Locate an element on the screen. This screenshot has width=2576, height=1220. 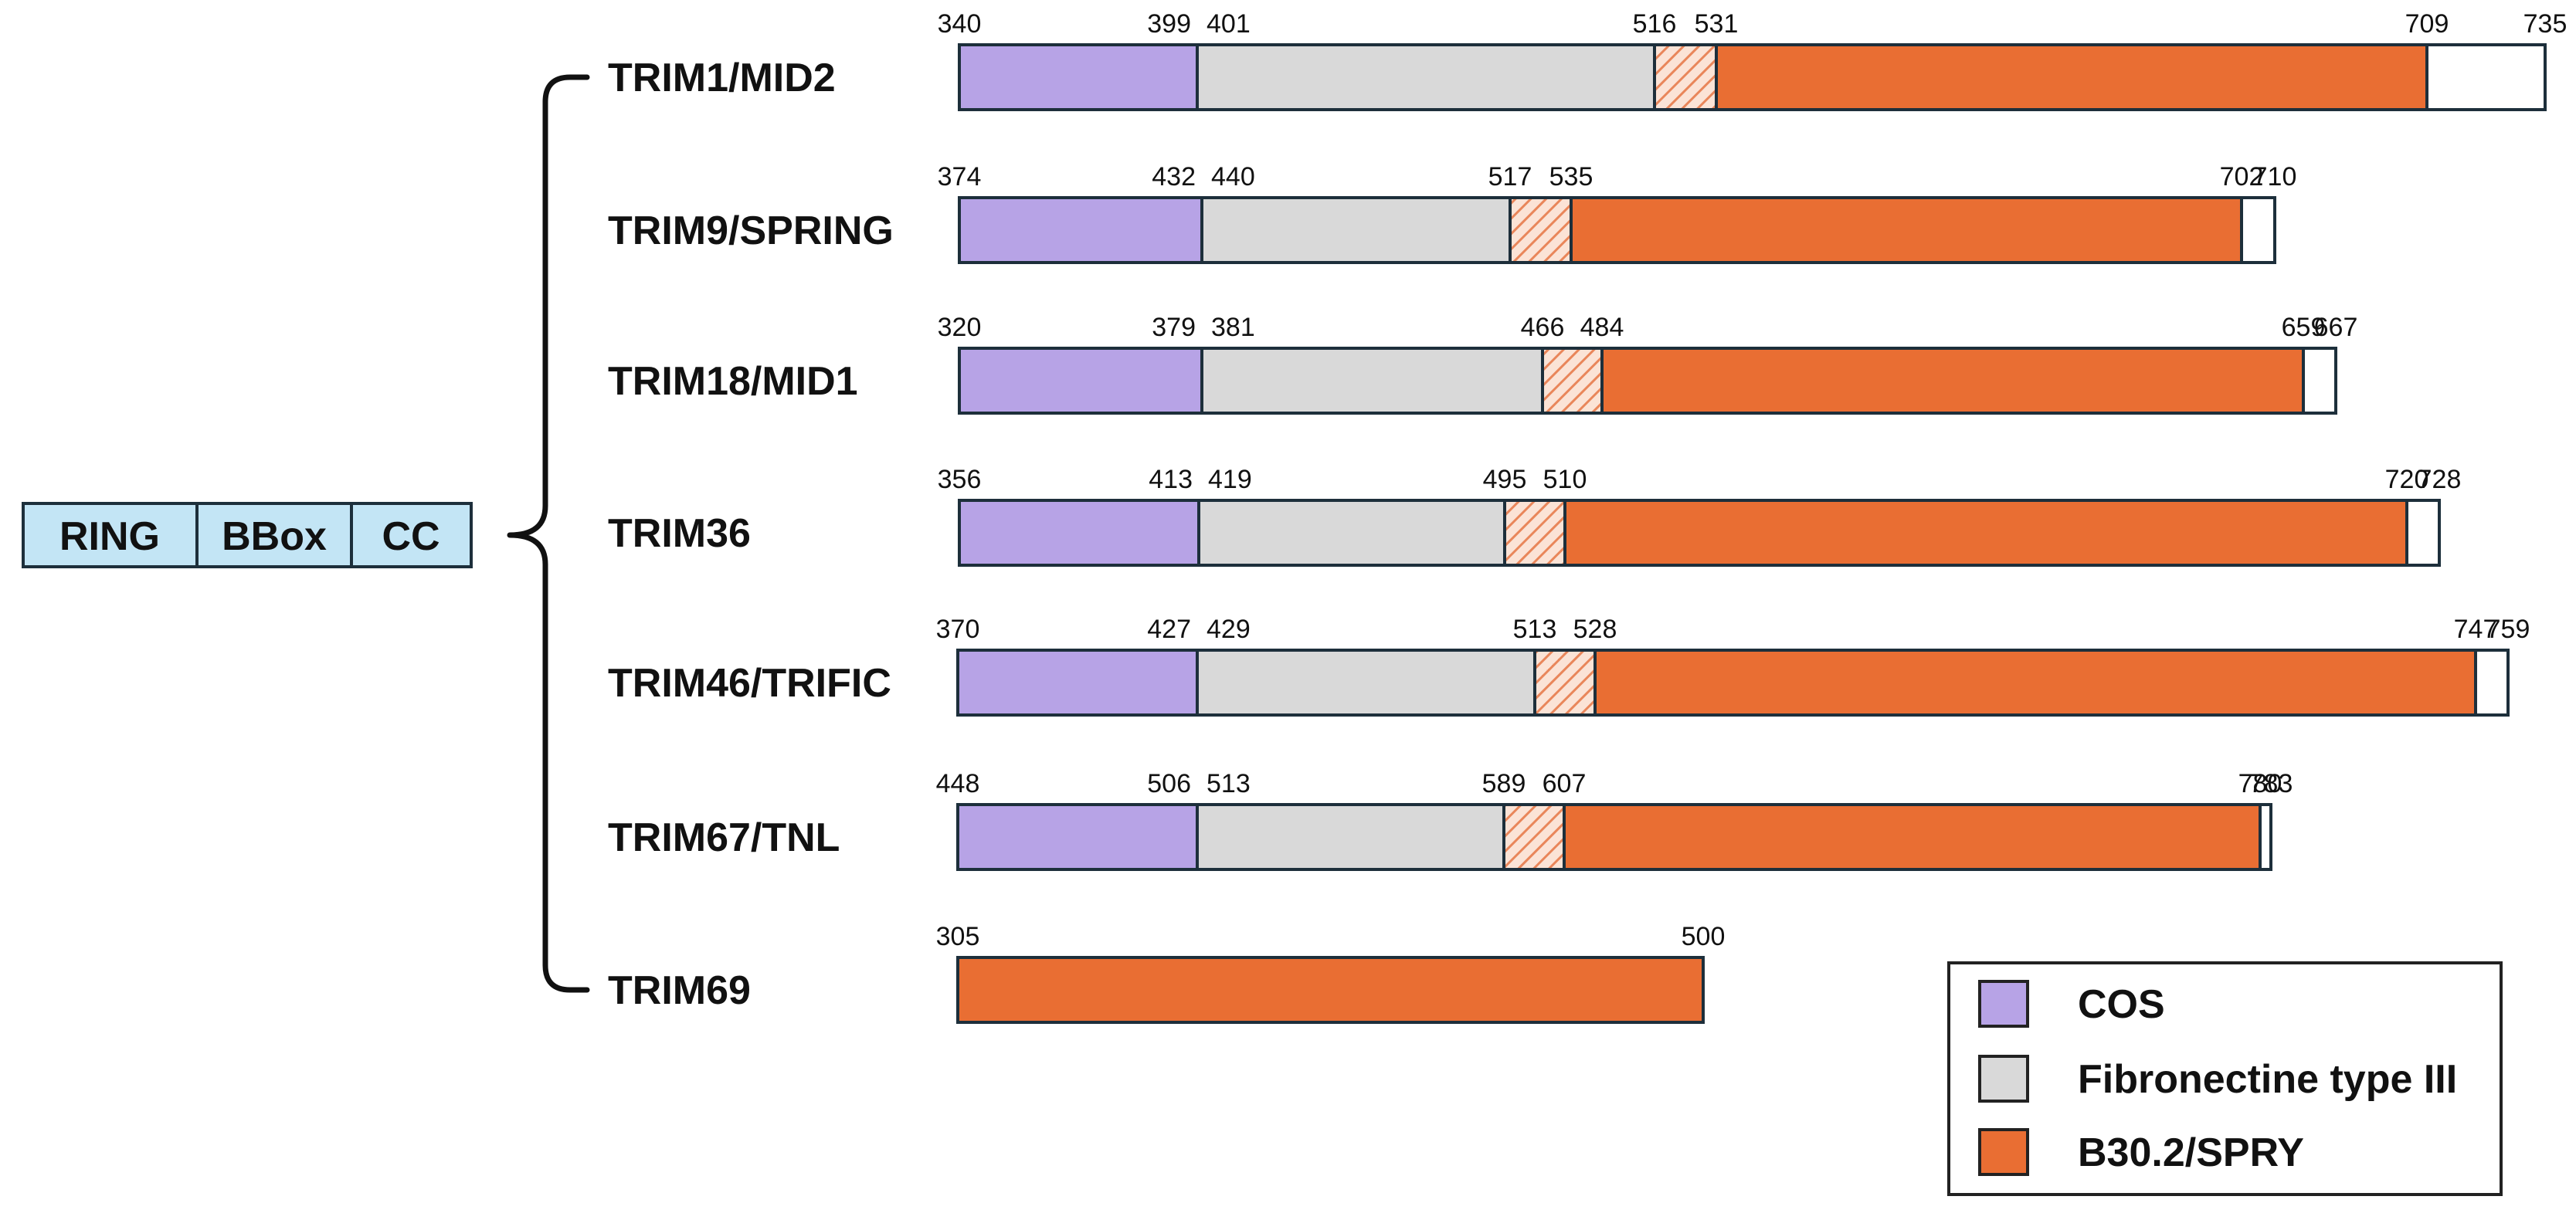
position-label: 448 is located at coordinates (958, 783).